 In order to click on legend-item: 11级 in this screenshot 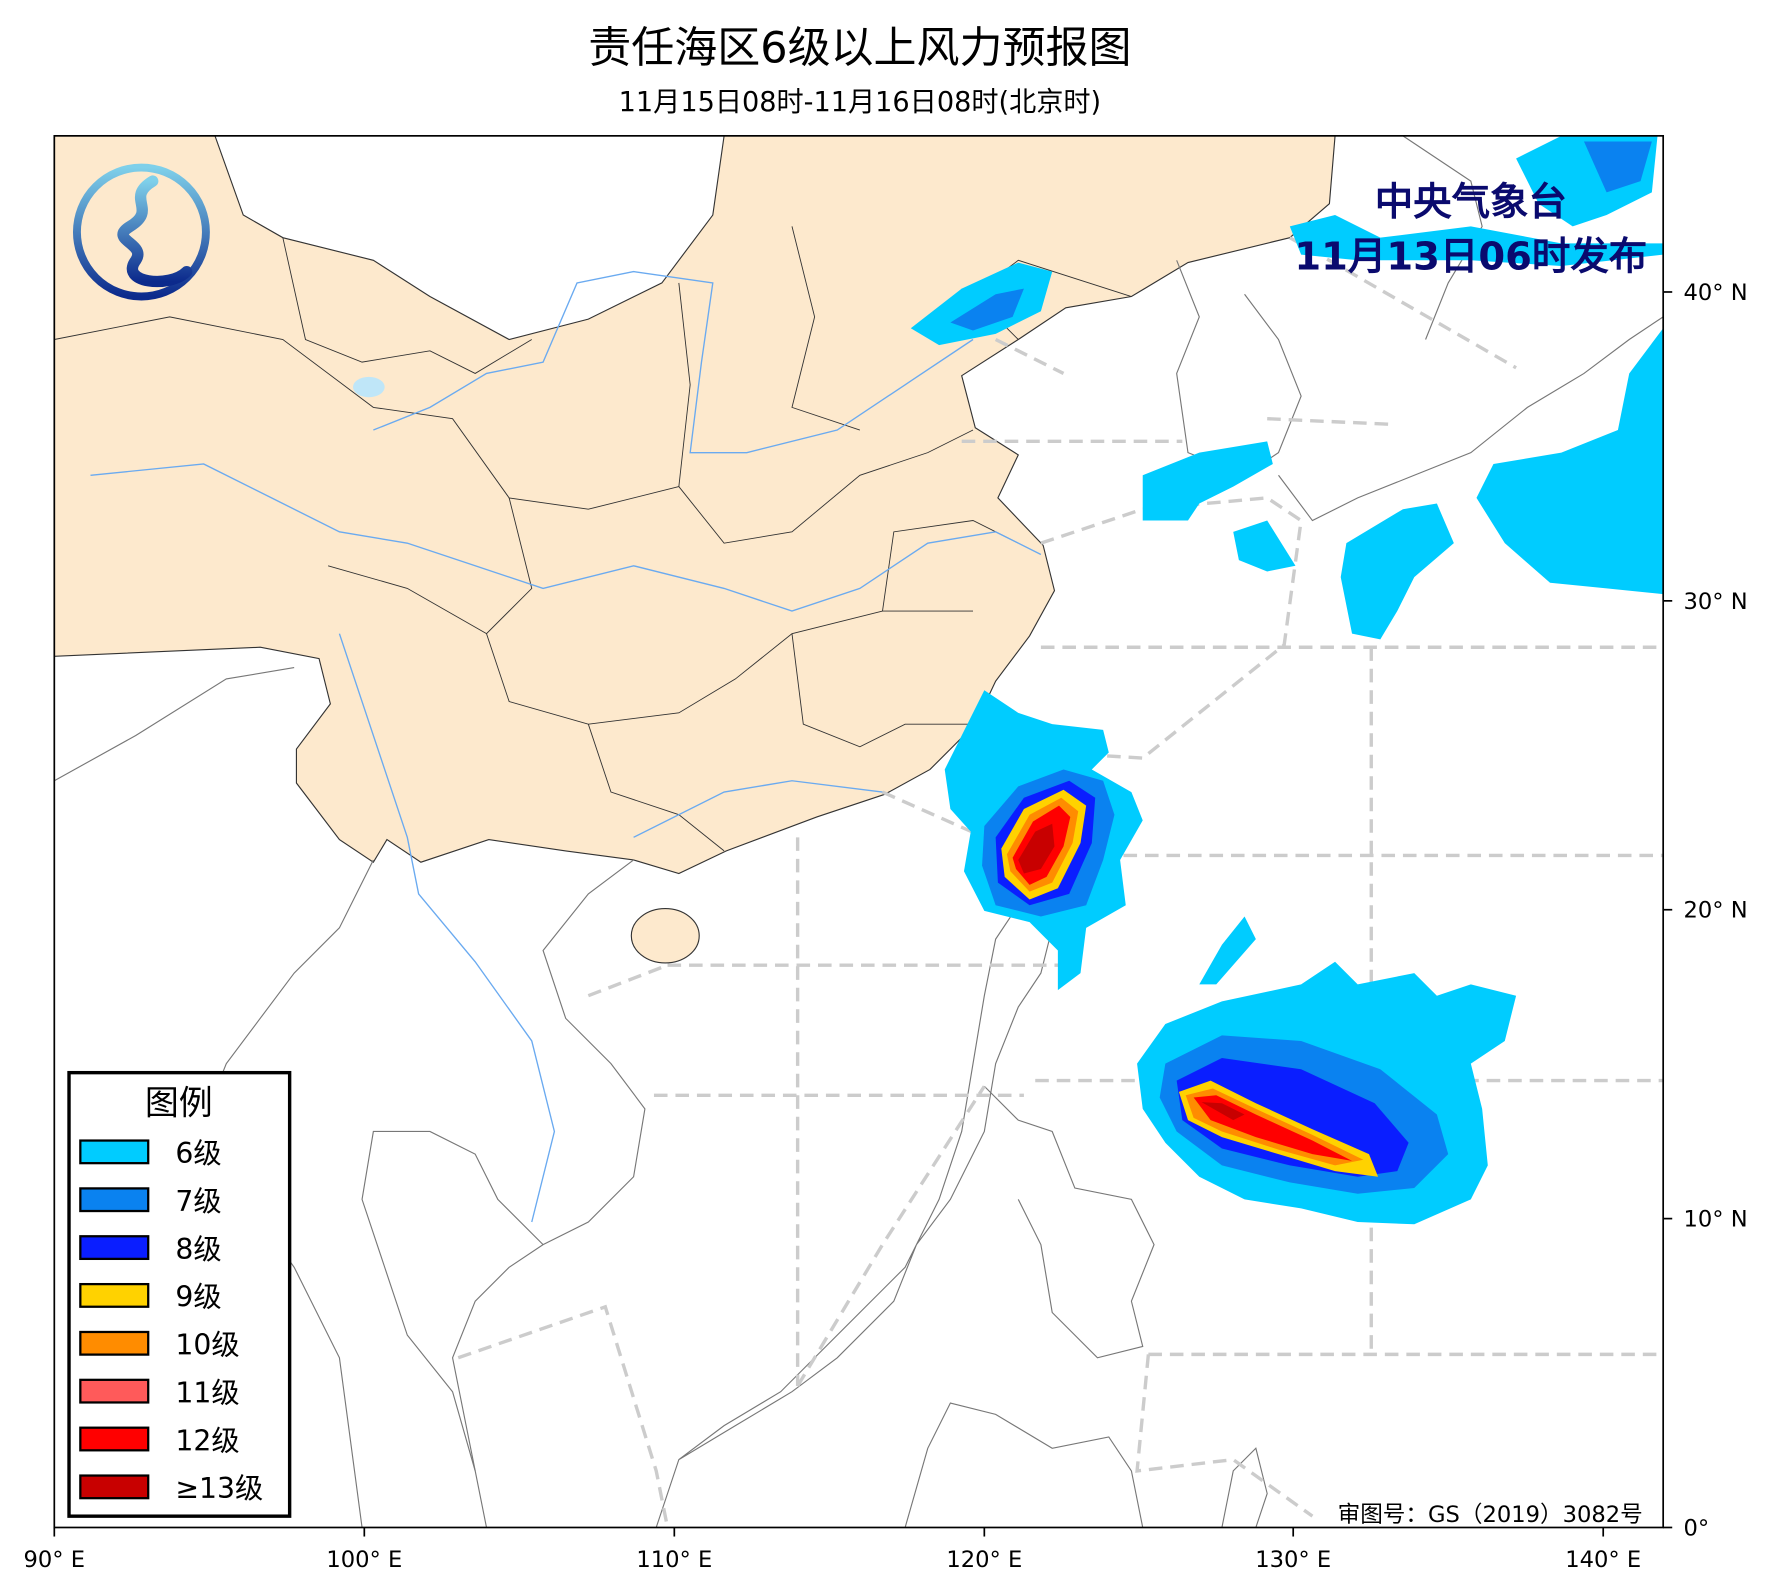, I will do `click(159, 1392)`.